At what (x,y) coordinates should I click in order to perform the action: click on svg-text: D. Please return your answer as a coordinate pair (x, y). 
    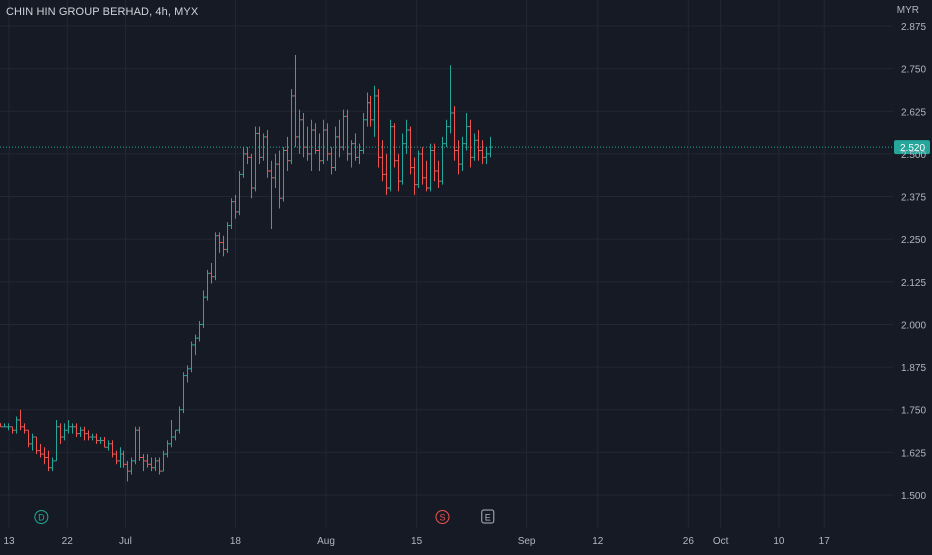
    Looking at the image, I should click on (41, 518).